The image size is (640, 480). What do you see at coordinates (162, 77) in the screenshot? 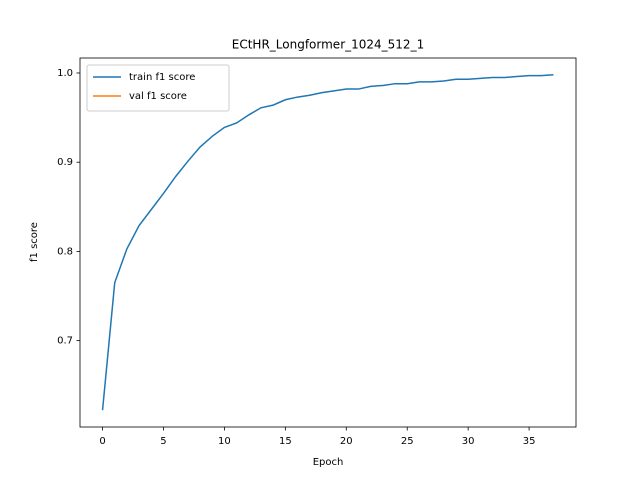
I see `legend-label: train f1 score` at bounding box center [162, 77].